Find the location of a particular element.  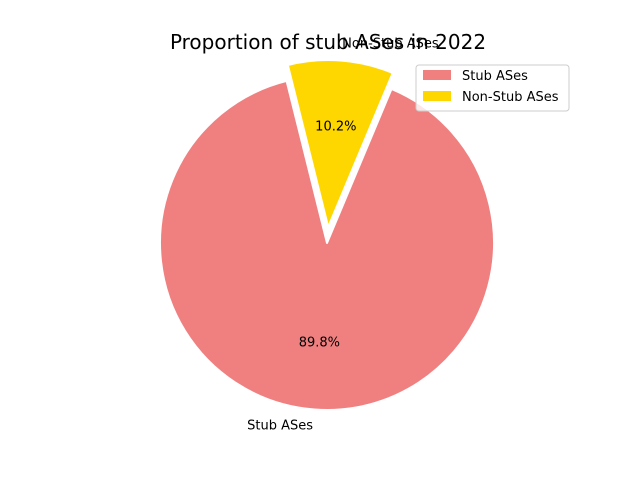

pie-slice-non-stub-ases is located at coordinates (340, 144).